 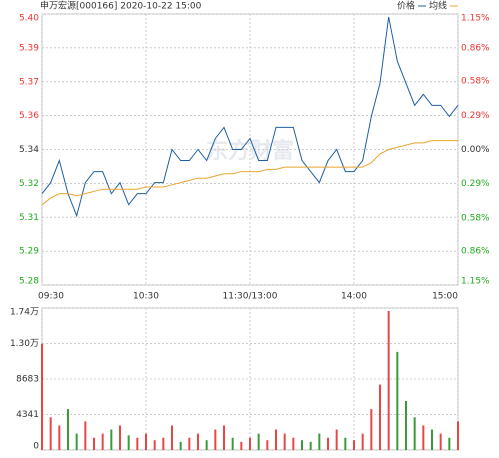 I want to click on y-tick-label: 5.39, so click(x=29, y=48).